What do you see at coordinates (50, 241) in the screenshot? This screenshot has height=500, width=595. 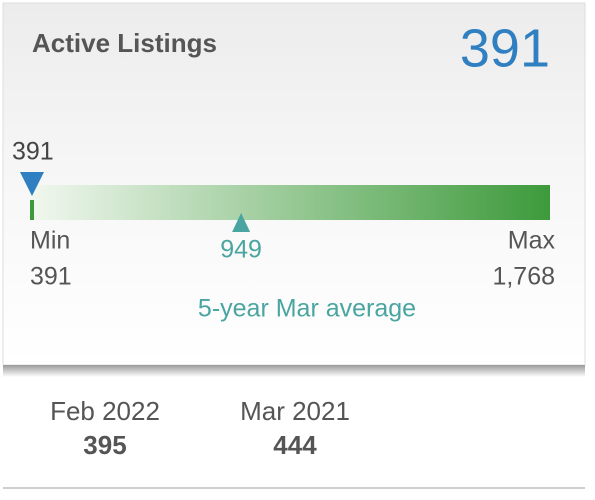 I see `min-label: Min` at bounding box center [50, 241].